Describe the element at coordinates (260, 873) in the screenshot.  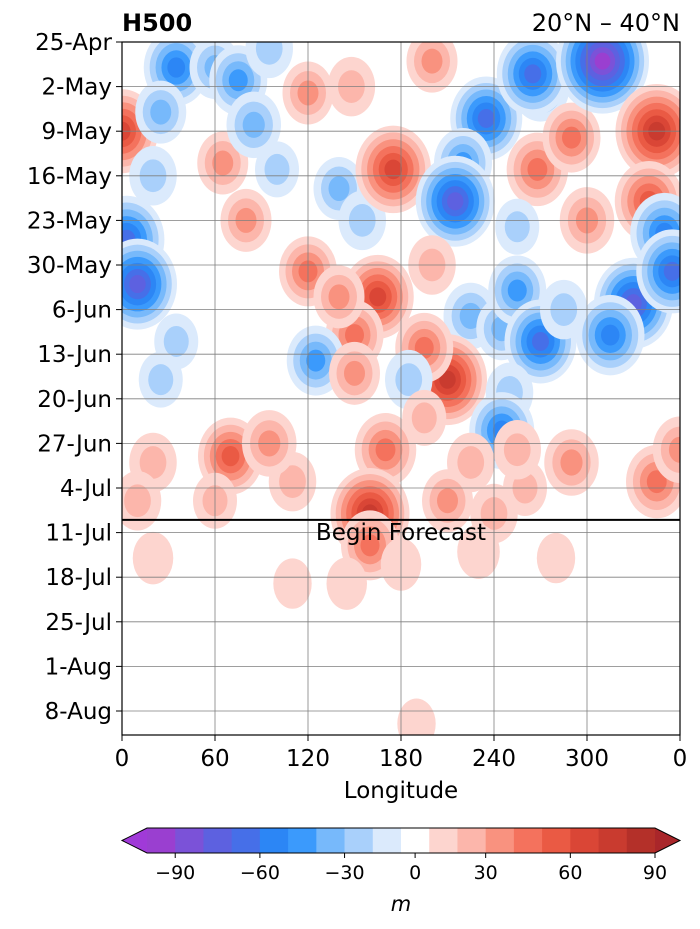
I see `colorbar-tick-label: −60` at that location.